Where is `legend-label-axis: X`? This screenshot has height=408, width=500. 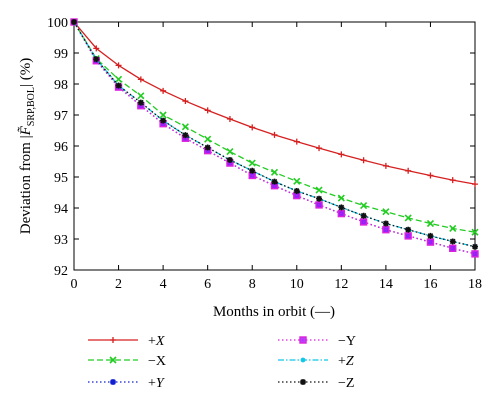
legend-label-axis: X is located at coordinates (161, 361).